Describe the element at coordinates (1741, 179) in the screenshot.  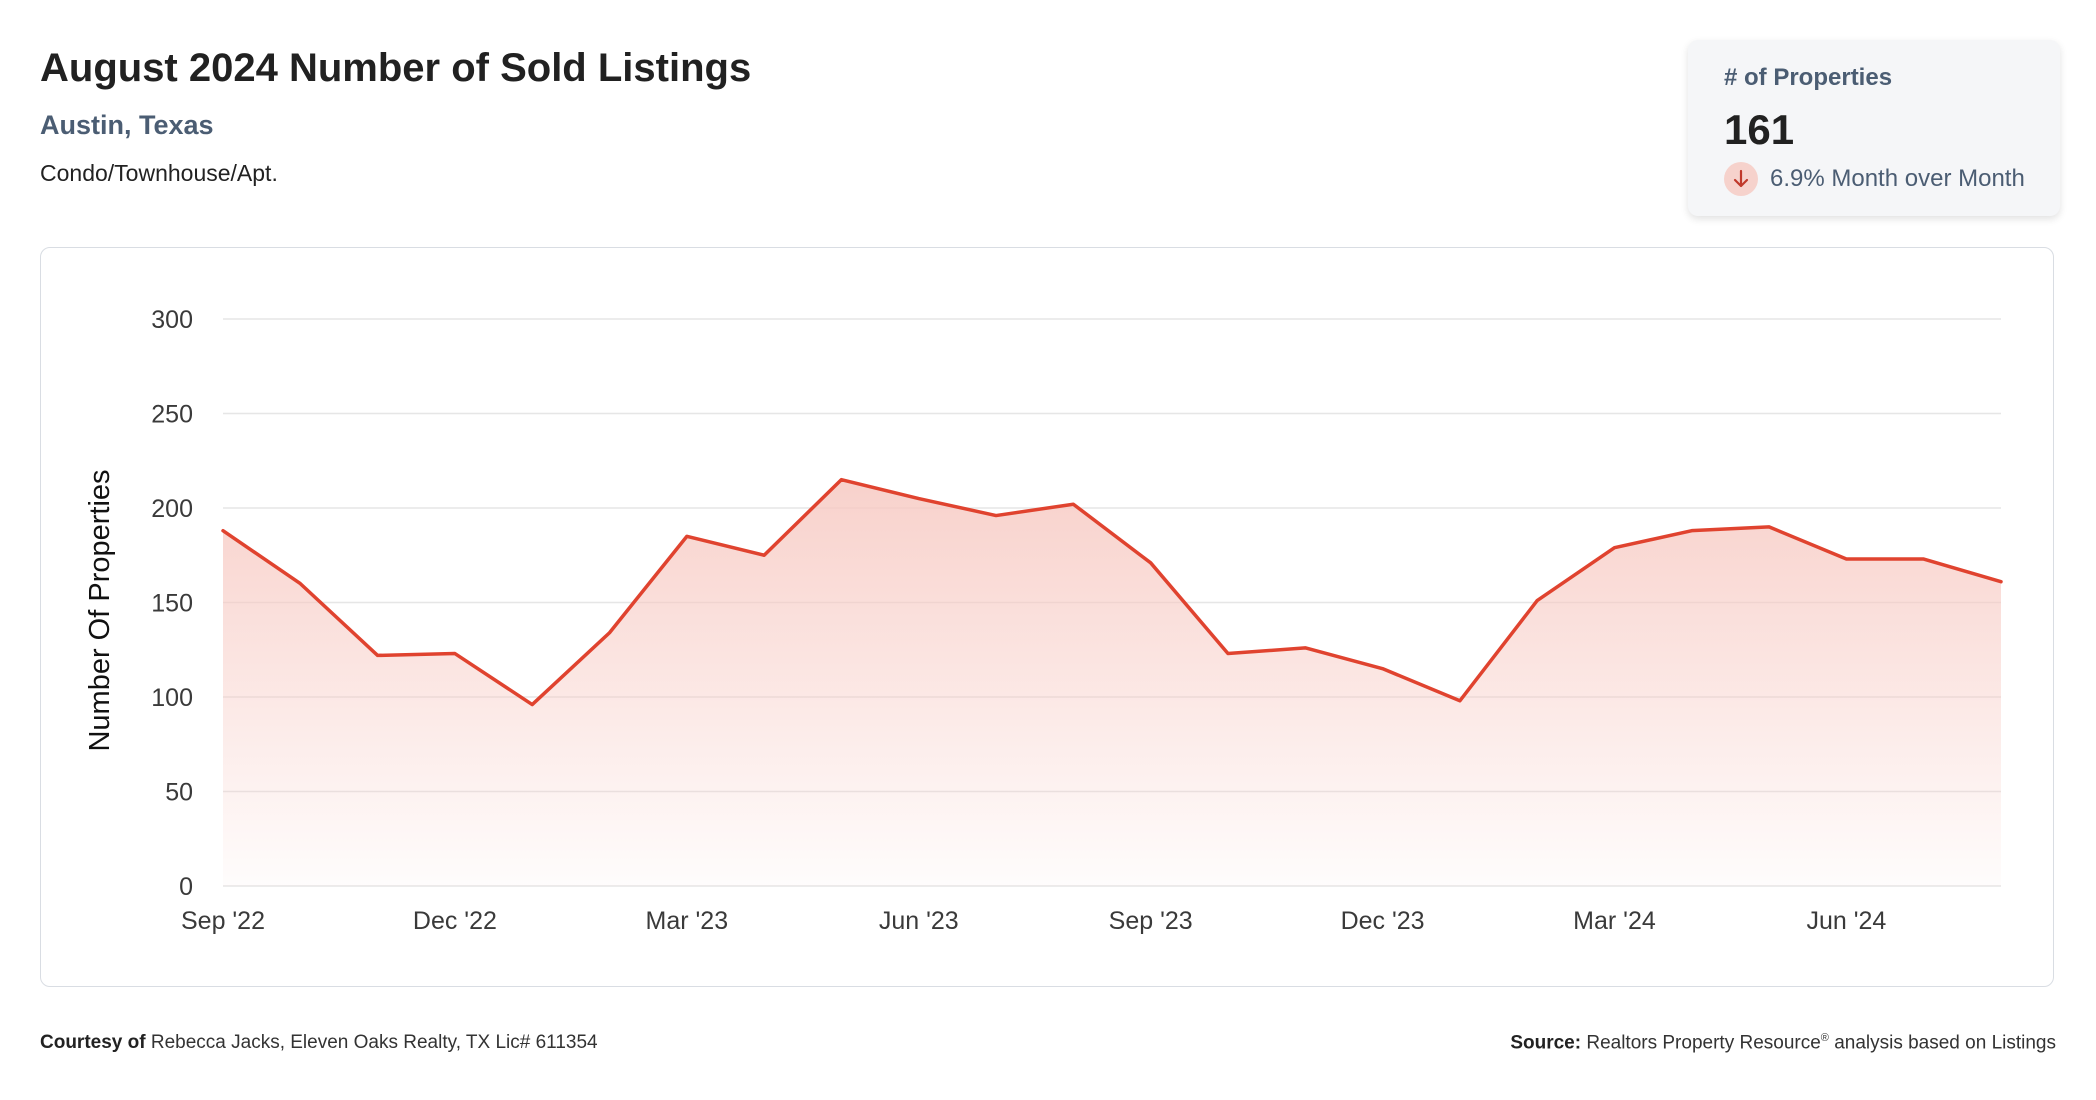
I see `arrow-down-icon` at that location.